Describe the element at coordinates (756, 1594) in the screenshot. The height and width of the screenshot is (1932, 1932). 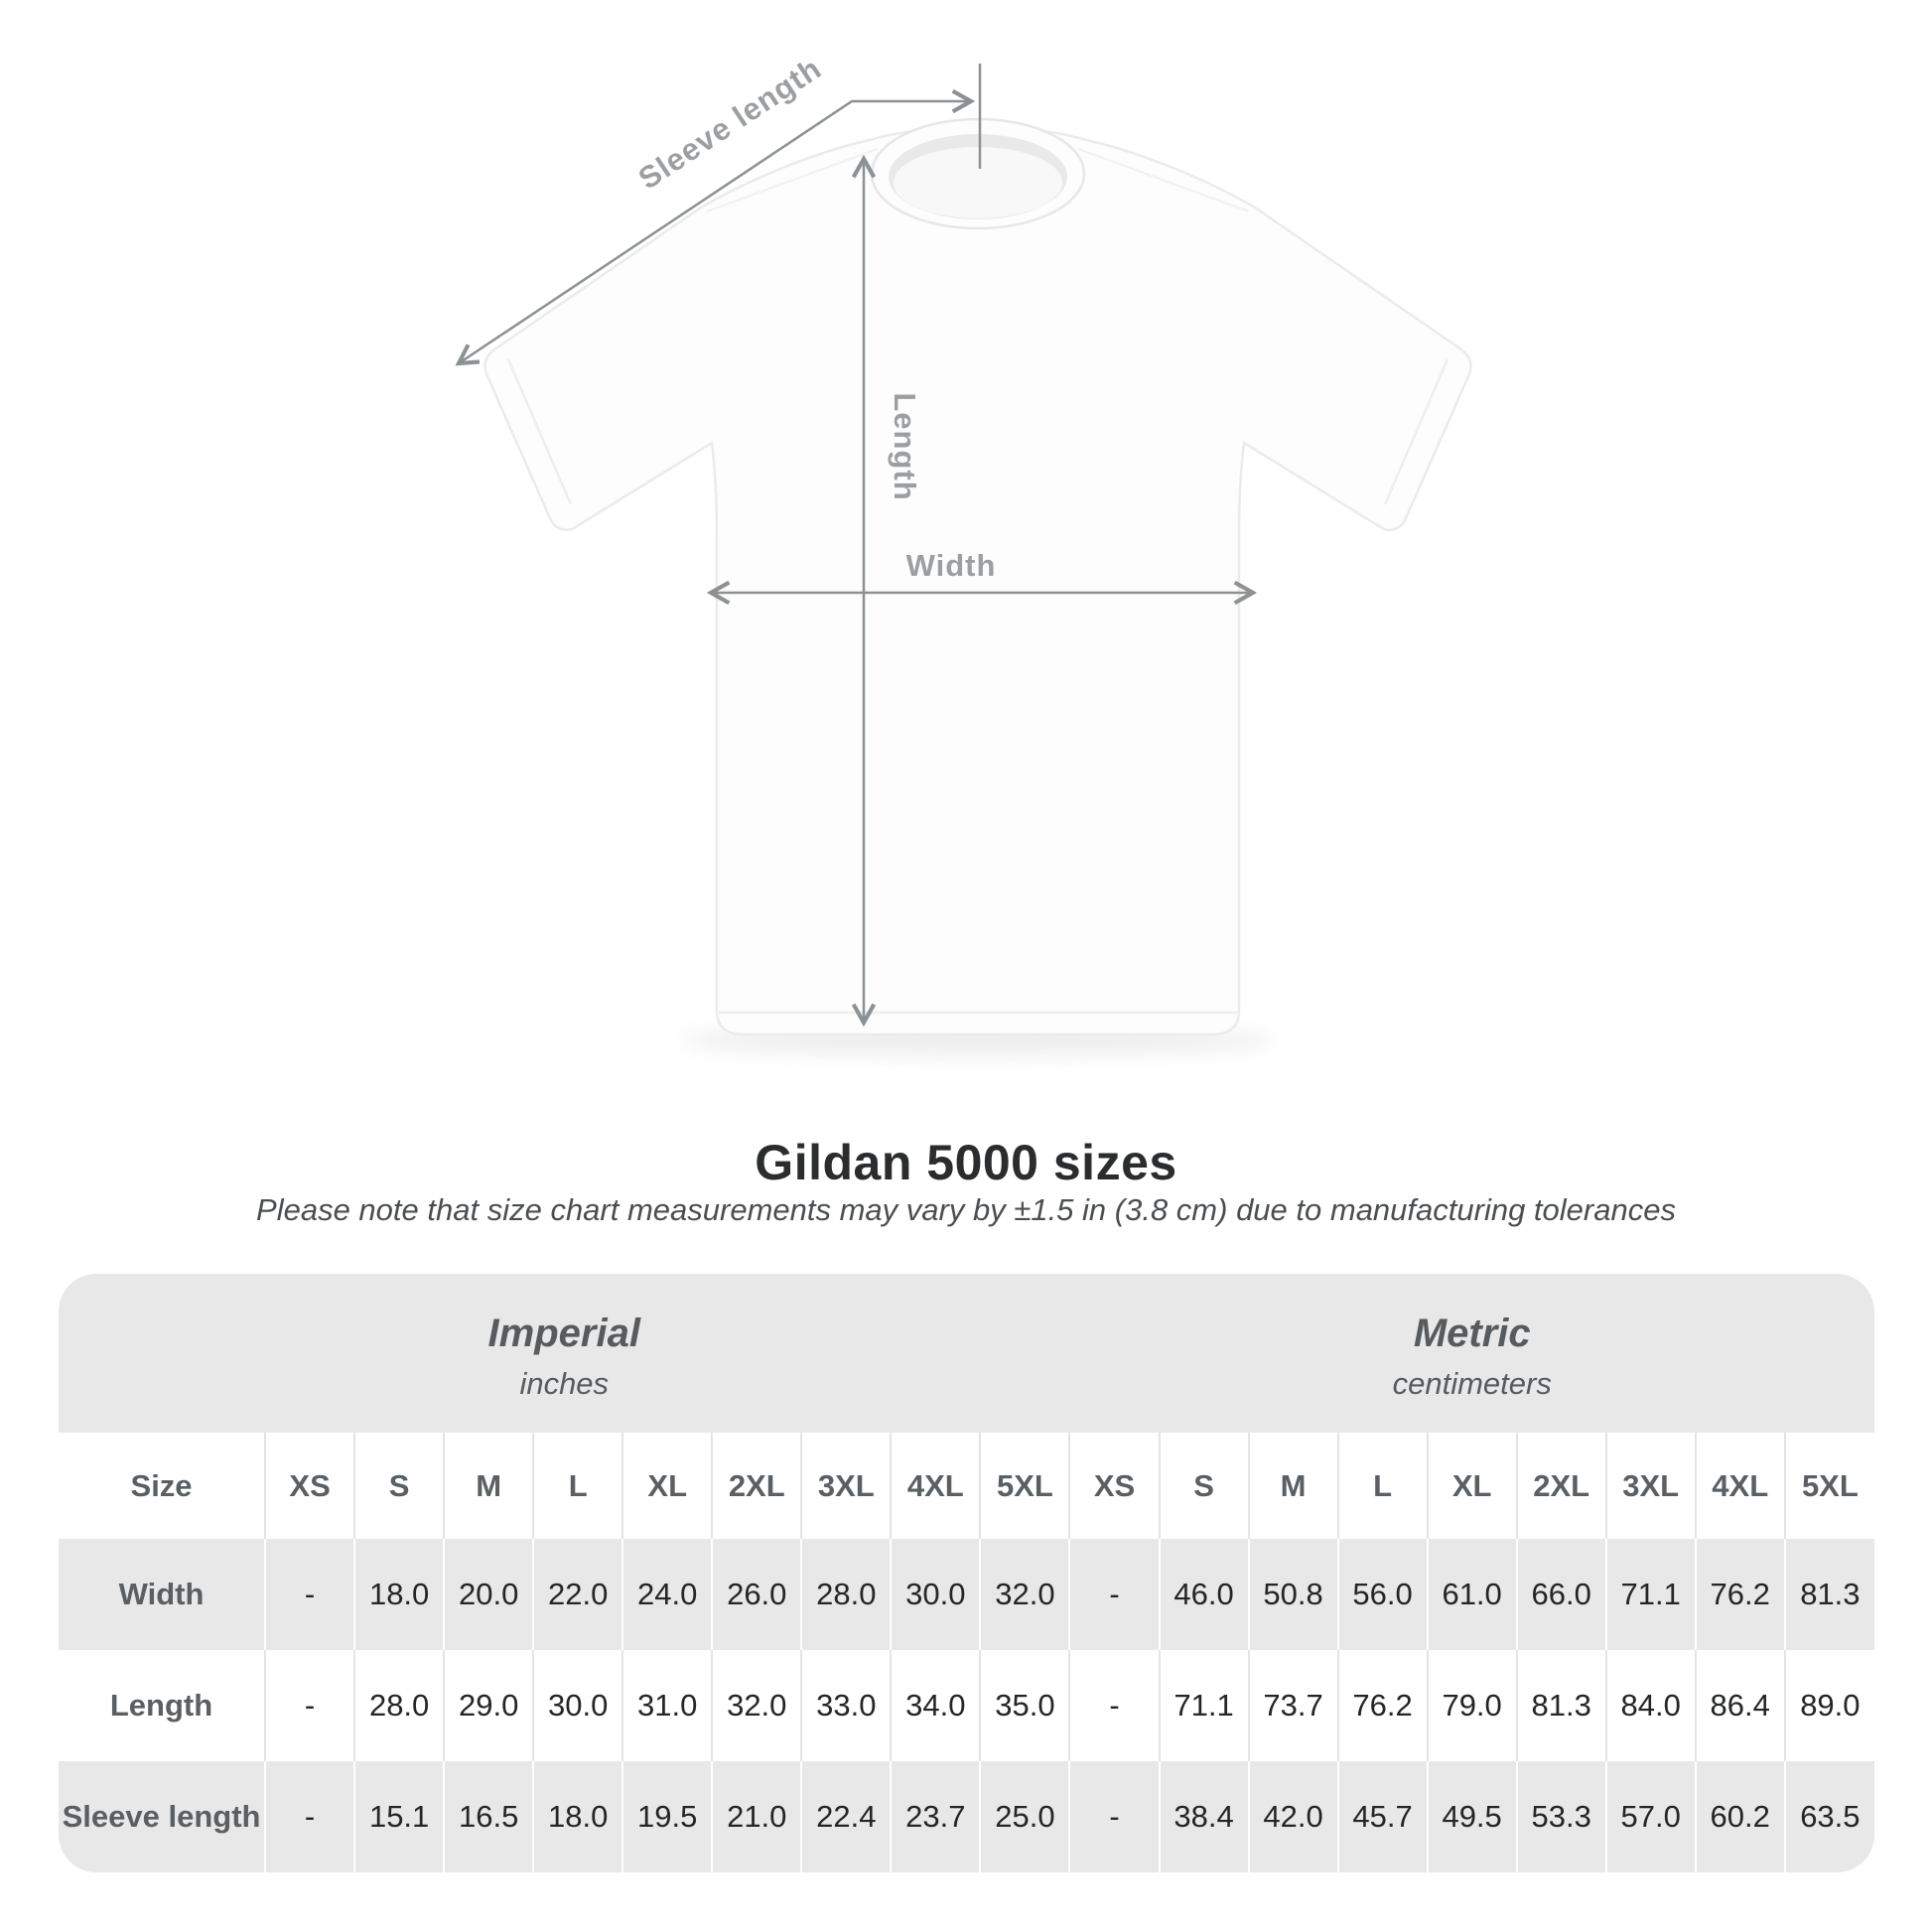
I see `value-cell: 26.0` at that location.